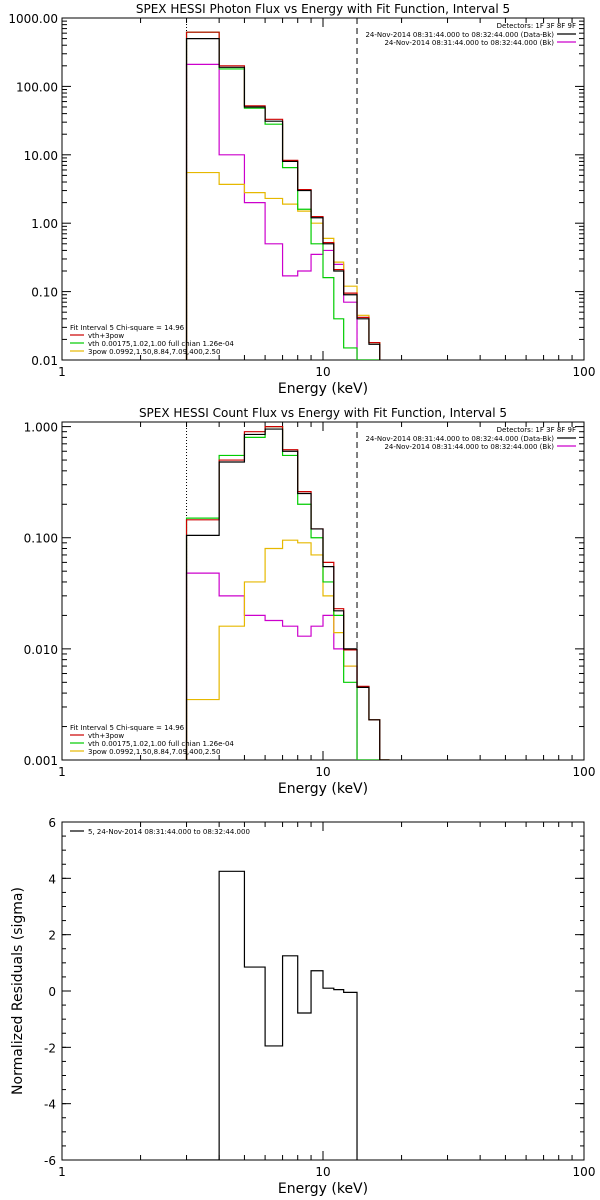 Image resolution: width=600 pixels, height=1200 pixels. What do you see at coordinates (44, 224) in the screenshot?
I see `y-tick-label: 1.00` at bounding box center [44, 224].